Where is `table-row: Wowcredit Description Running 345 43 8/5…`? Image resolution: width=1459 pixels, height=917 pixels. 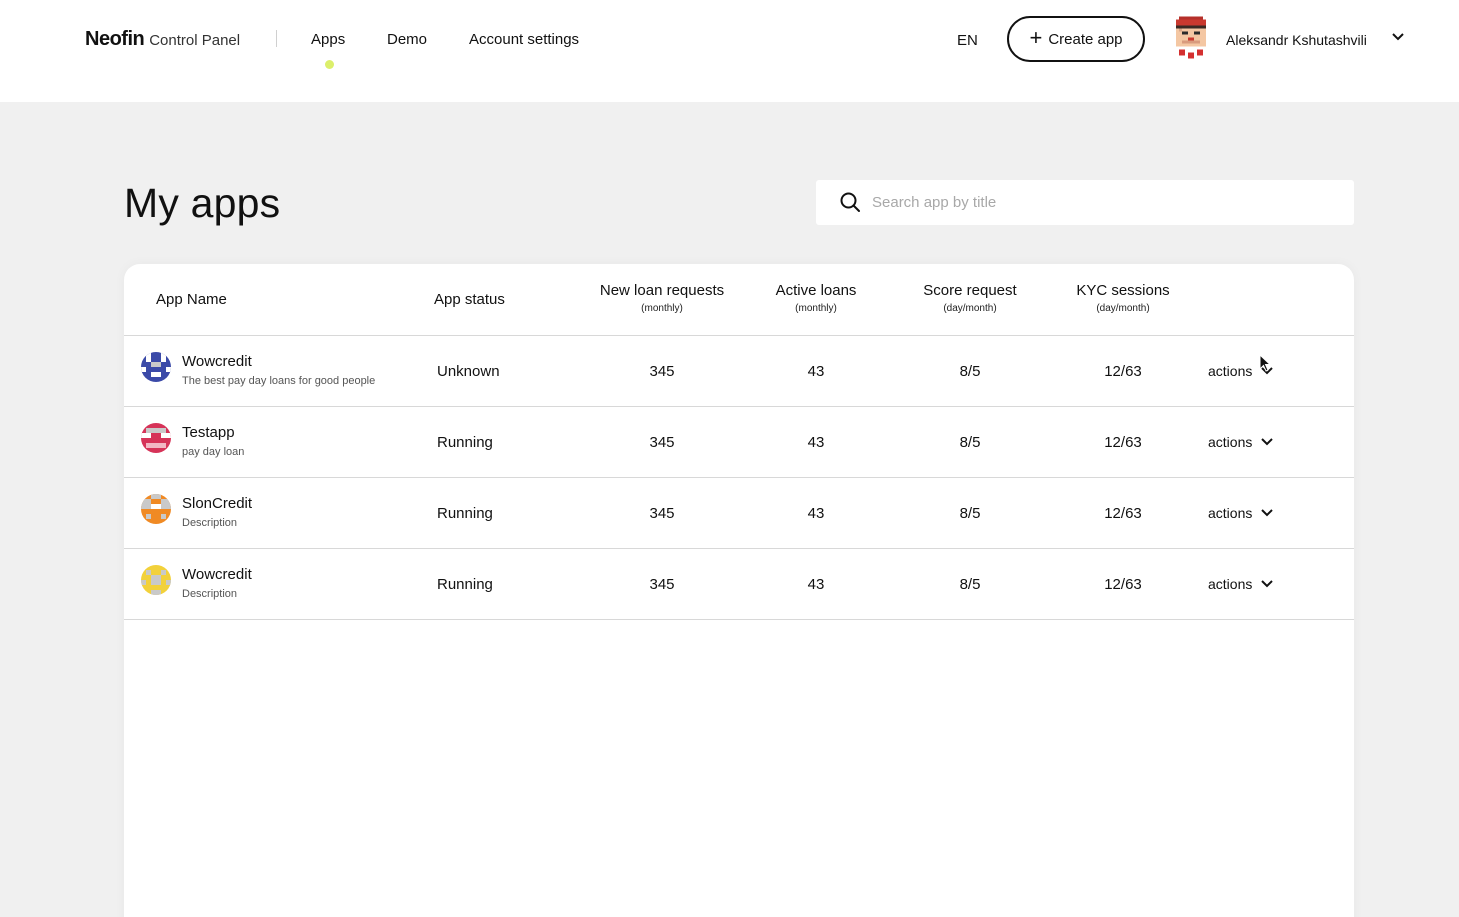
table-row: Wowcredit Description Running 345 43 8/5… is located at coordinates (739, 584).